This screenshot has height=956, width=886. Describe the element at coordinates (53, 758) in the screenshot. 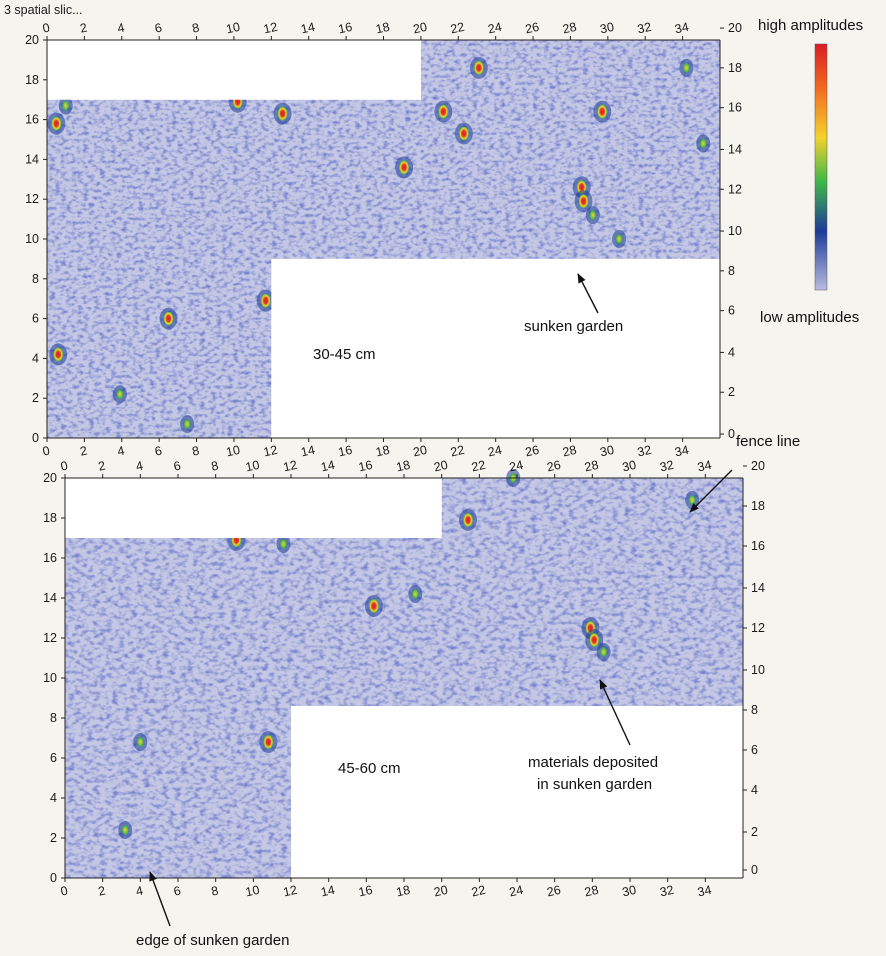

I see `y-tick-label: 6` at that location.